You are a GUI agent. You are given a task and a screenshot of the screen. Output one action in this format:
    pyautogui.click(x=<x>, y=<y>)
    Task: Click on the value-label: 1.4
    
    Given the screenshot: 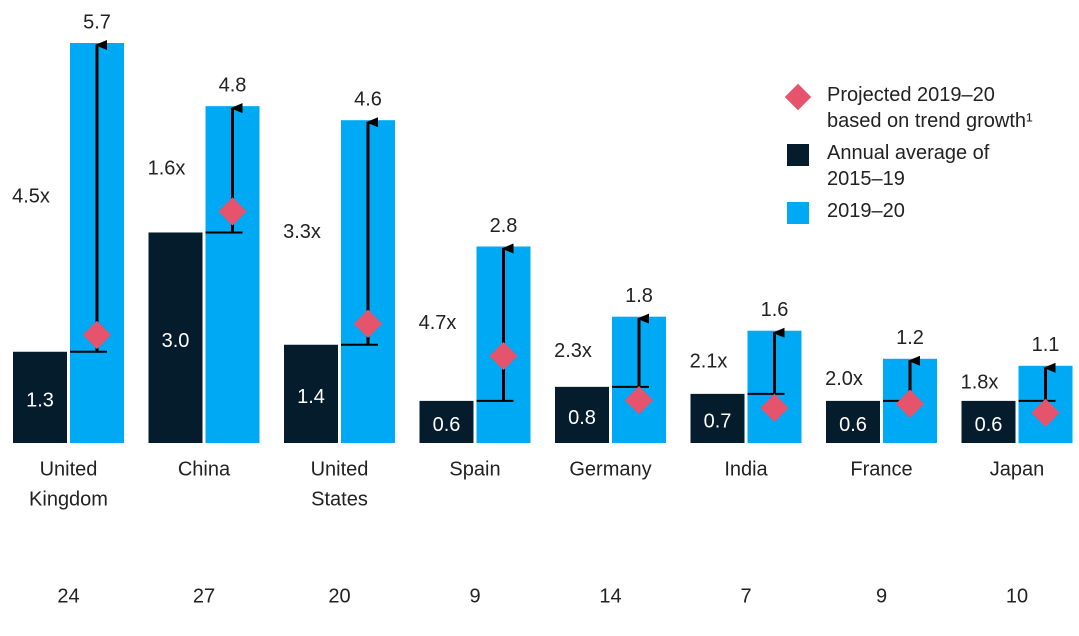 What is the action you would take?
    pyautogui.click(x=311, y=397)
    